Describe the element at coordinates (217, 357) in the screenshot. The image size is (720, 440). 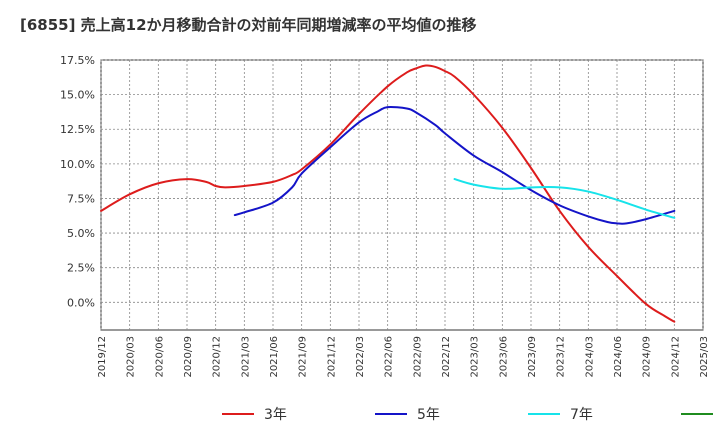
I see `x-tick-label: 2020/12` at that location.